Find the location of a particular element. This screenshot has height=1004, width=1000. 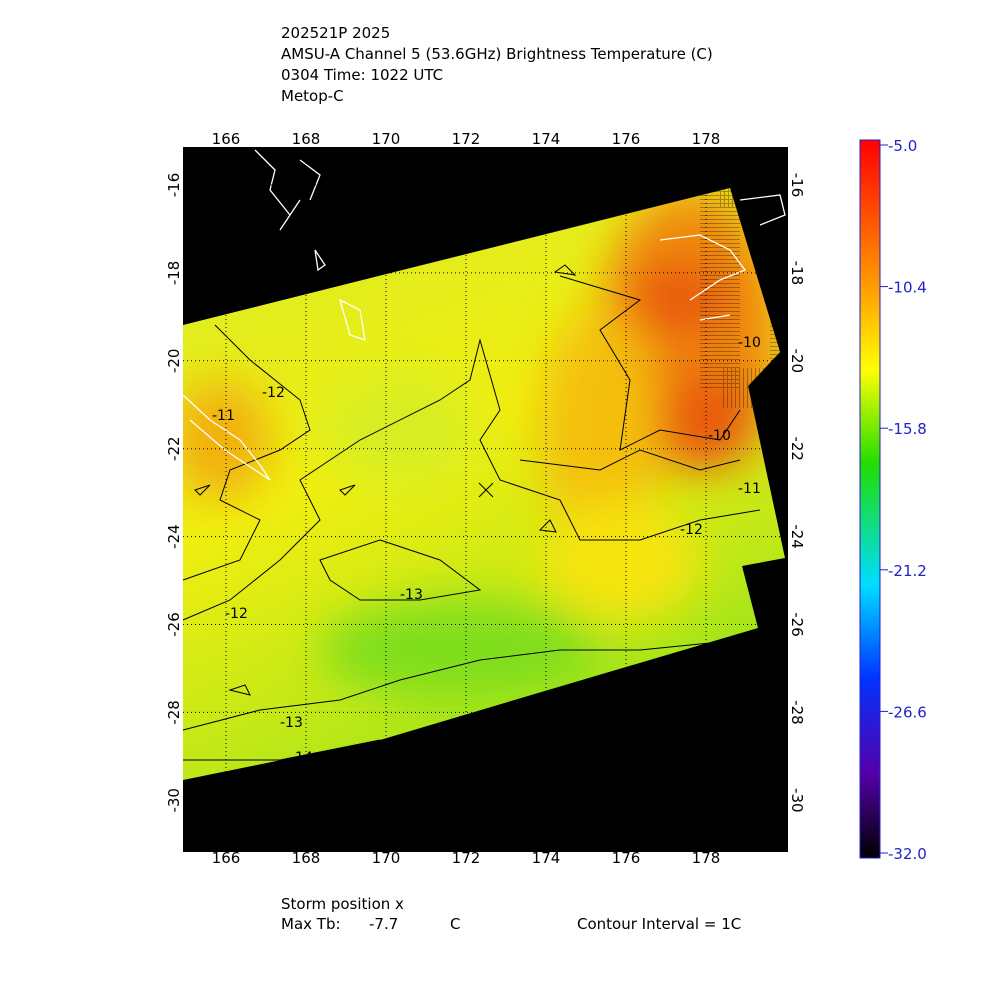

lat-label-left: -16 is located at coordinates (174, 185).